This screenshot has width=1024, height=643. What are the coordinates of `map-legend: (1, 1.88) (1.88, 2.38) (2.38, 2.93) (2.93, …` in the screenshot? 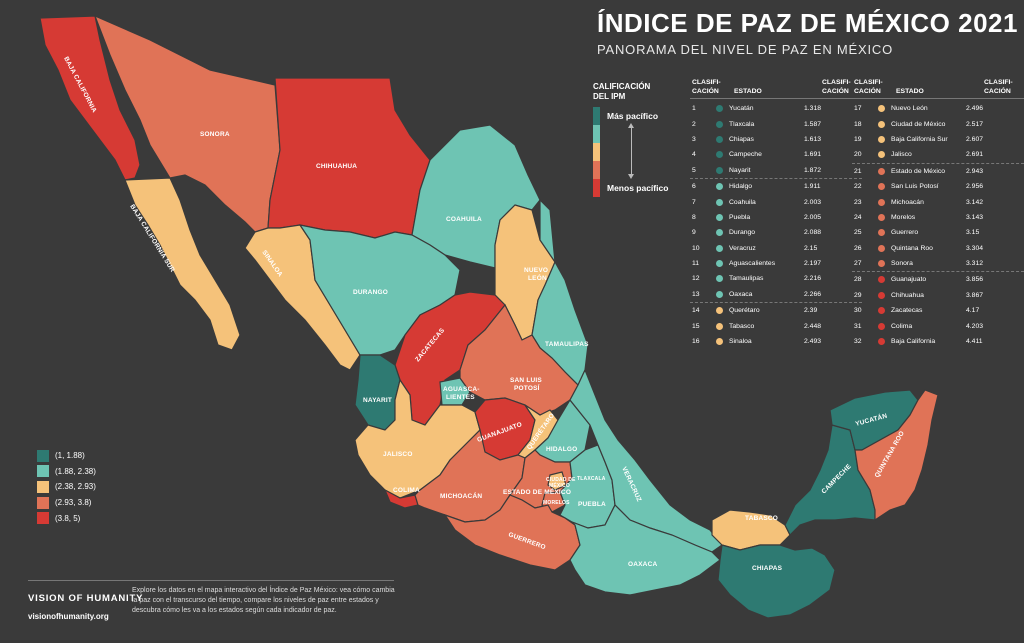 It's located at (66, 487).